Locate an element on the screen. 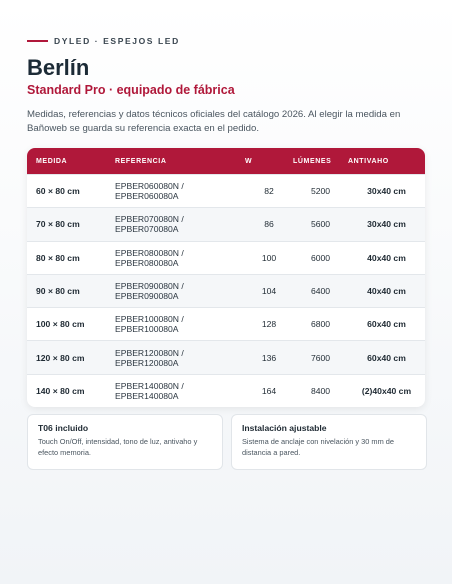 Image resolution: width=452 pixels, height=584 pixels. column-header: ANTIVAHO is located at coordinates (368, 161).